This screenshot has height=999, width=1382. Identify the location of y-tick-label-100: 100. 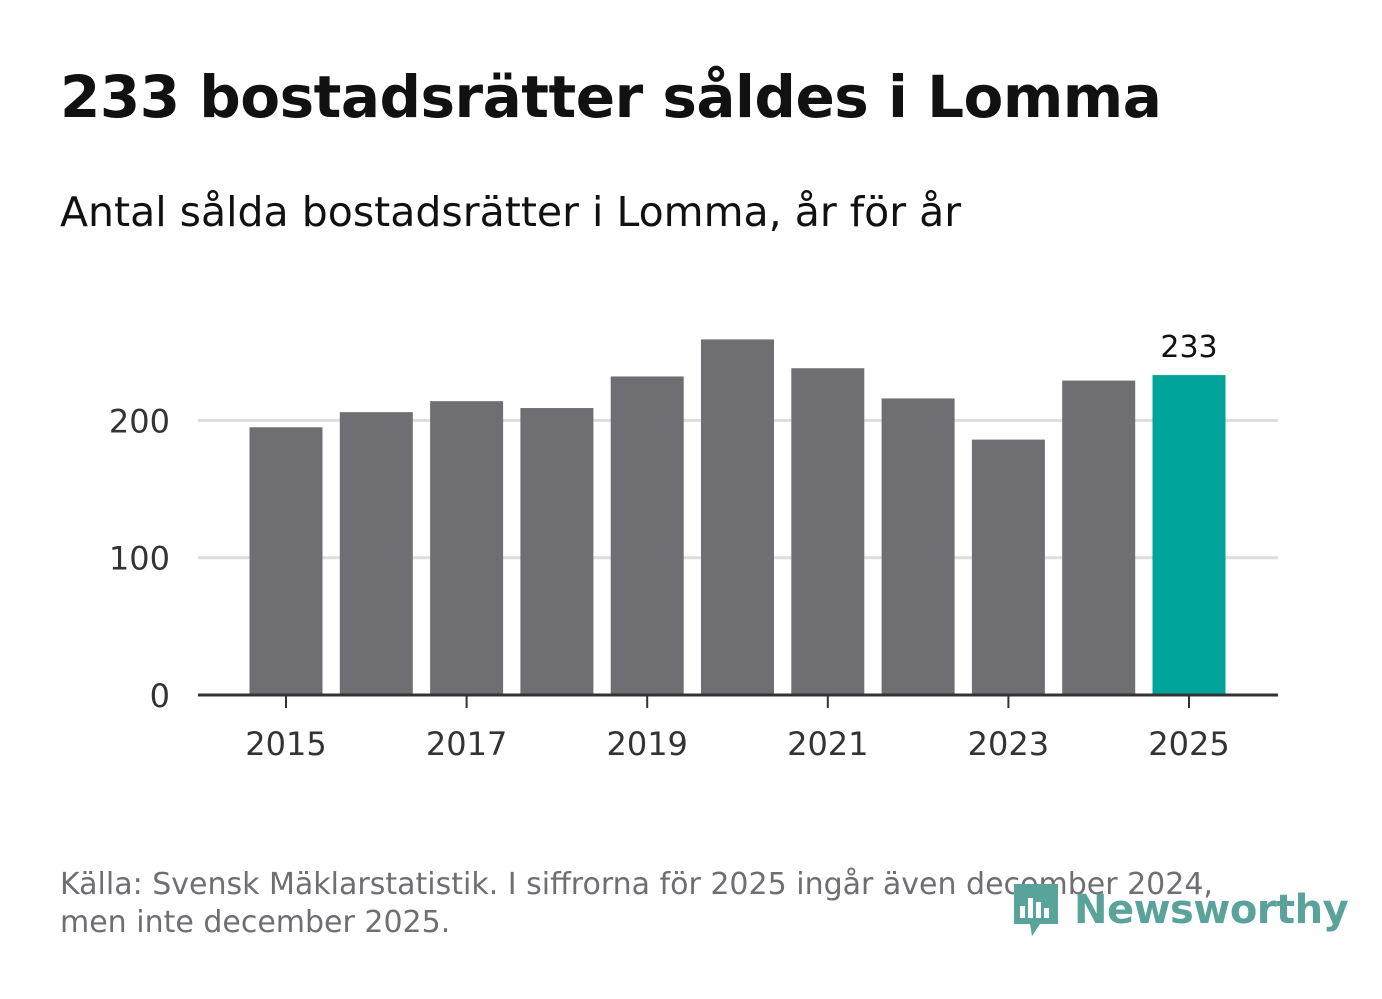
(139, 559).